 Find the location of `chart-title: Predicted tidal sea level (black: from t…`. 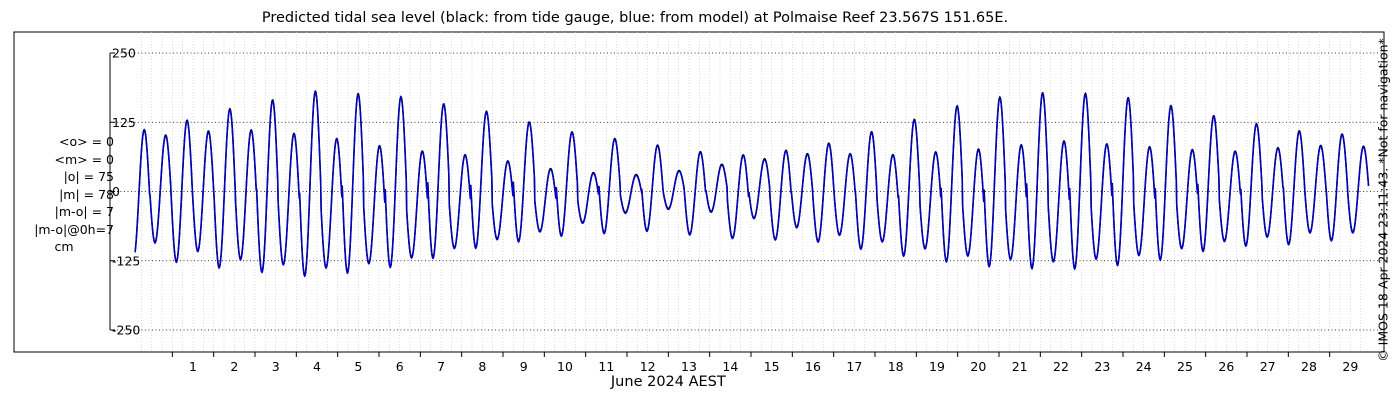

chart-title: Predicted tidal sea level (black: from t… is located at coordinates (635, 18).